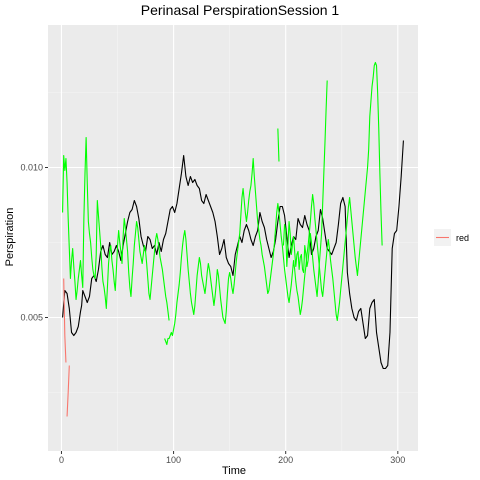  What do you see at coordinates (173, 460) in the screenshot?
I see `x-tick-label: 100` at bounding box center [173, 460].